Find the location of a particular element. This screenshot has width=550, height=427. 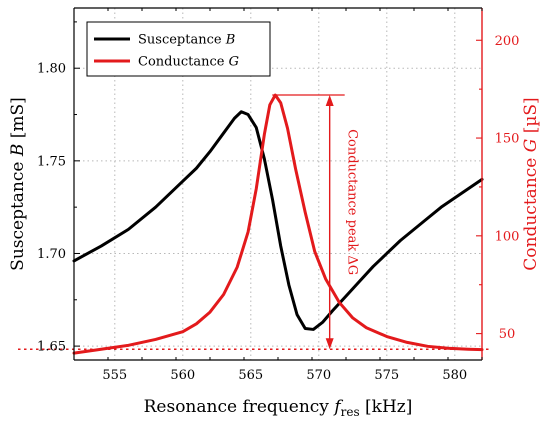

x-tick-label: 575 is located at coordinates (386, 375).